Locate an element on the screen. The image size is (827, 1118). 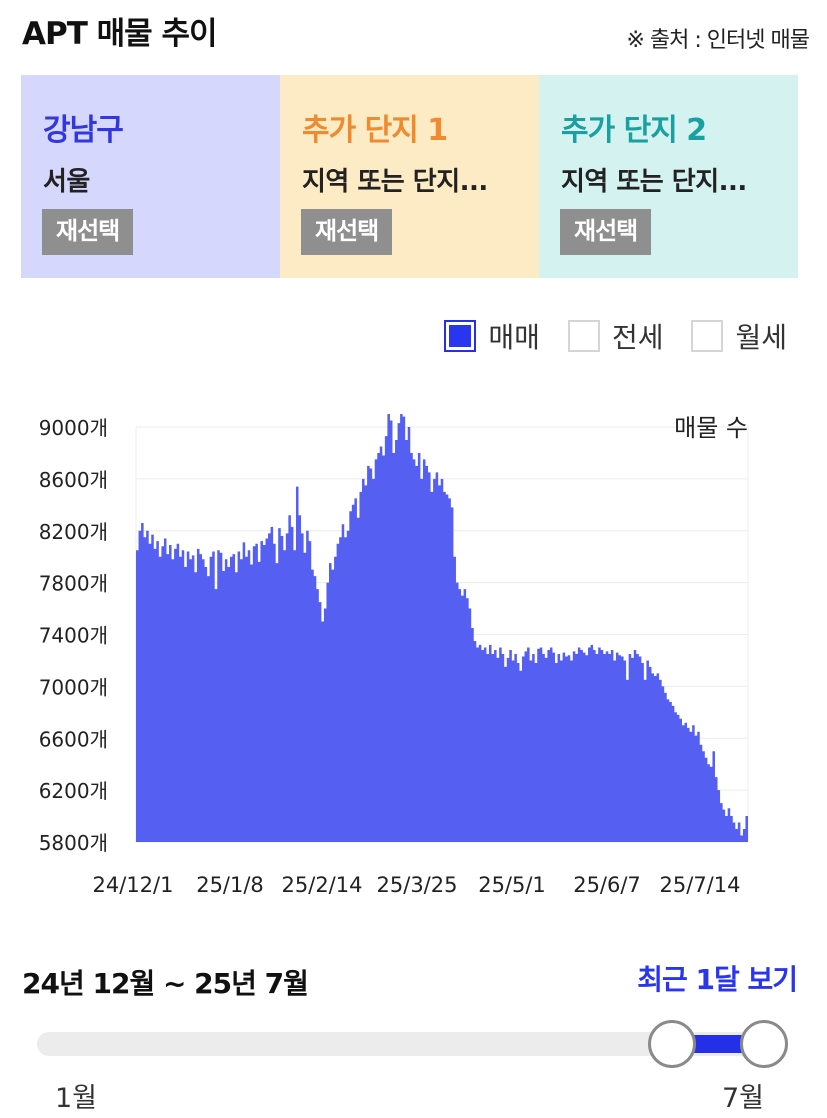
panel-name: 강남구 is located at coordinates (83, 130).